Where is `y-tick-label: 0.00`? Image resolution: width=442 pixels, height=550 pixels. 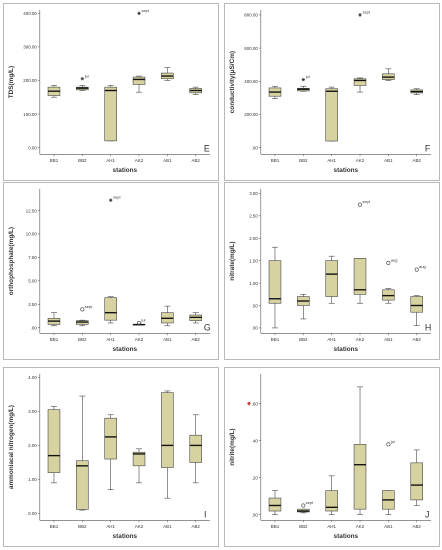
y-tick-label: 0.00 is located at coordinates (32, 147).